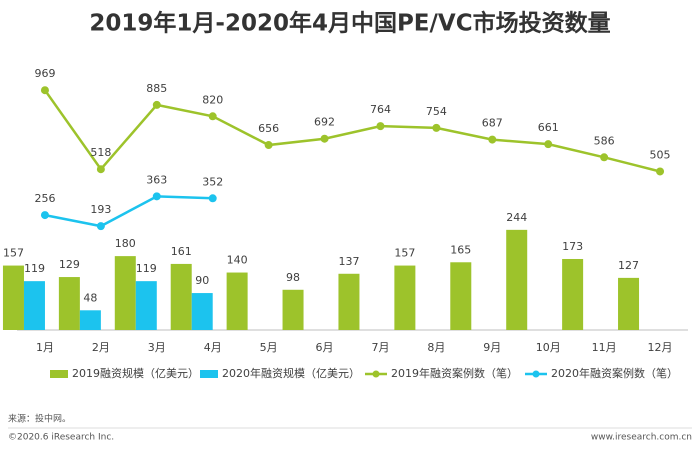 Image resolution: width=700 pixels, height=449 pixels. I want to click on data-label: 505, so click(660, 154).